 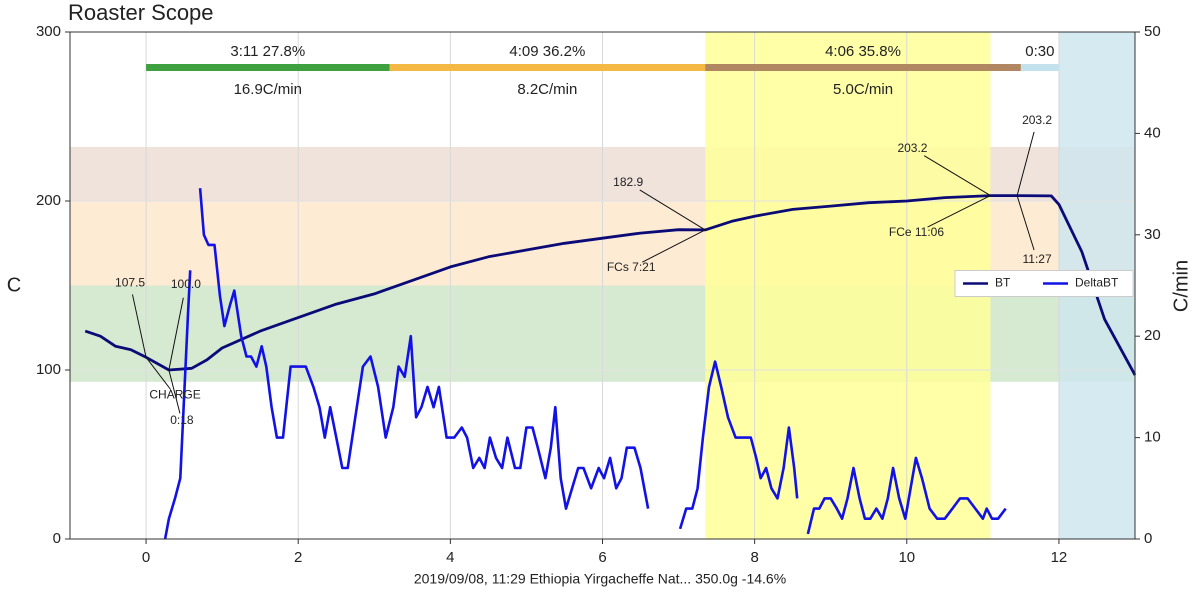 I want to click on y-tick-label: 100, so click(x=48, y=369).